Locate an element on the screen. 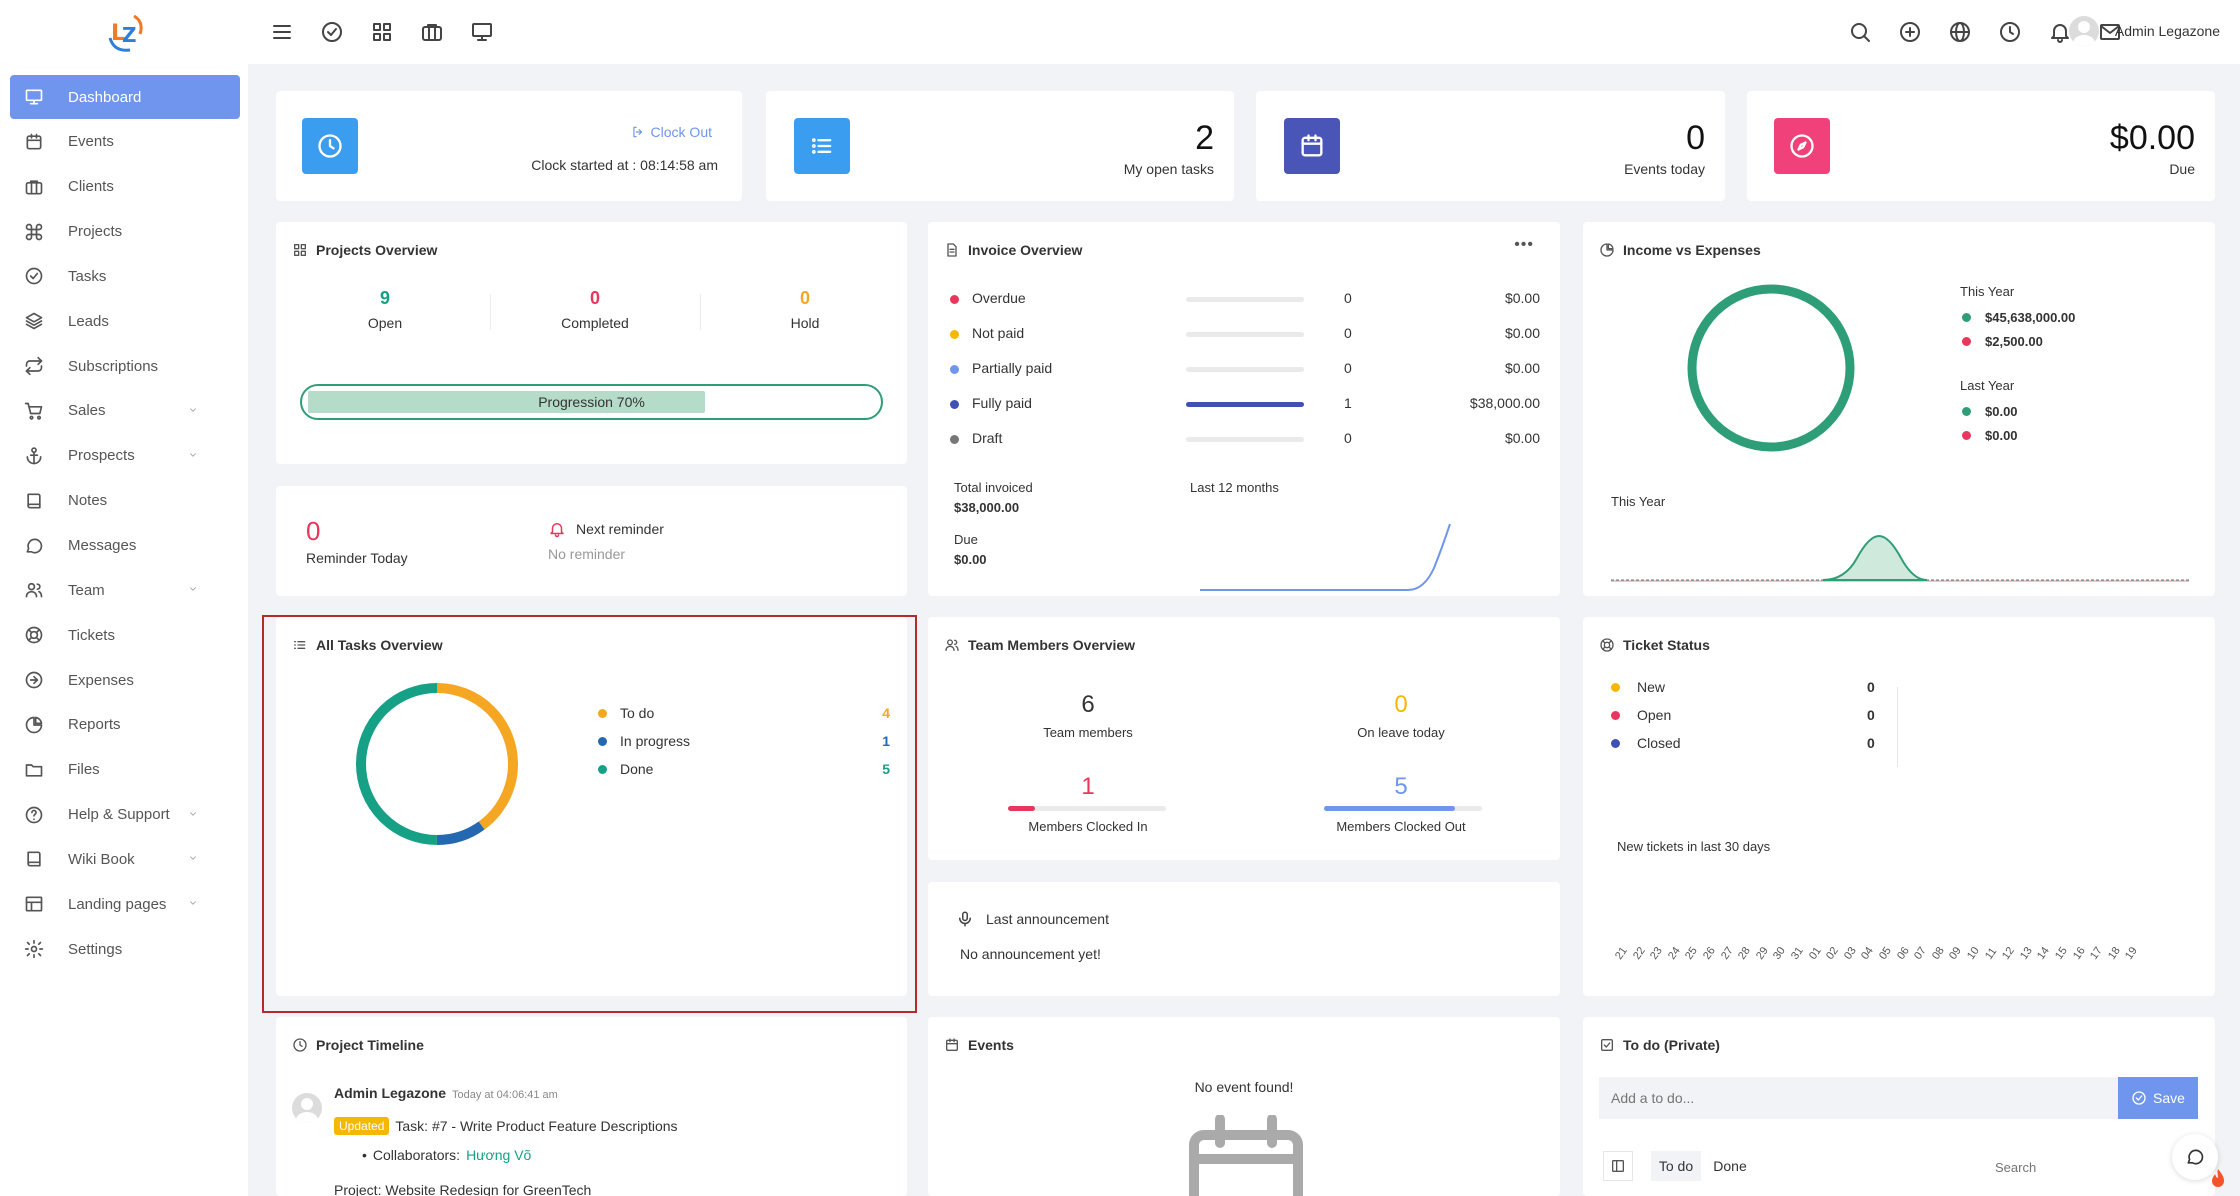 The height and width of the screenshot is (1196, 2240). invoice-row-partially-paid: Partially paid 0 $0.00 is located at coordinates (1244, 370).